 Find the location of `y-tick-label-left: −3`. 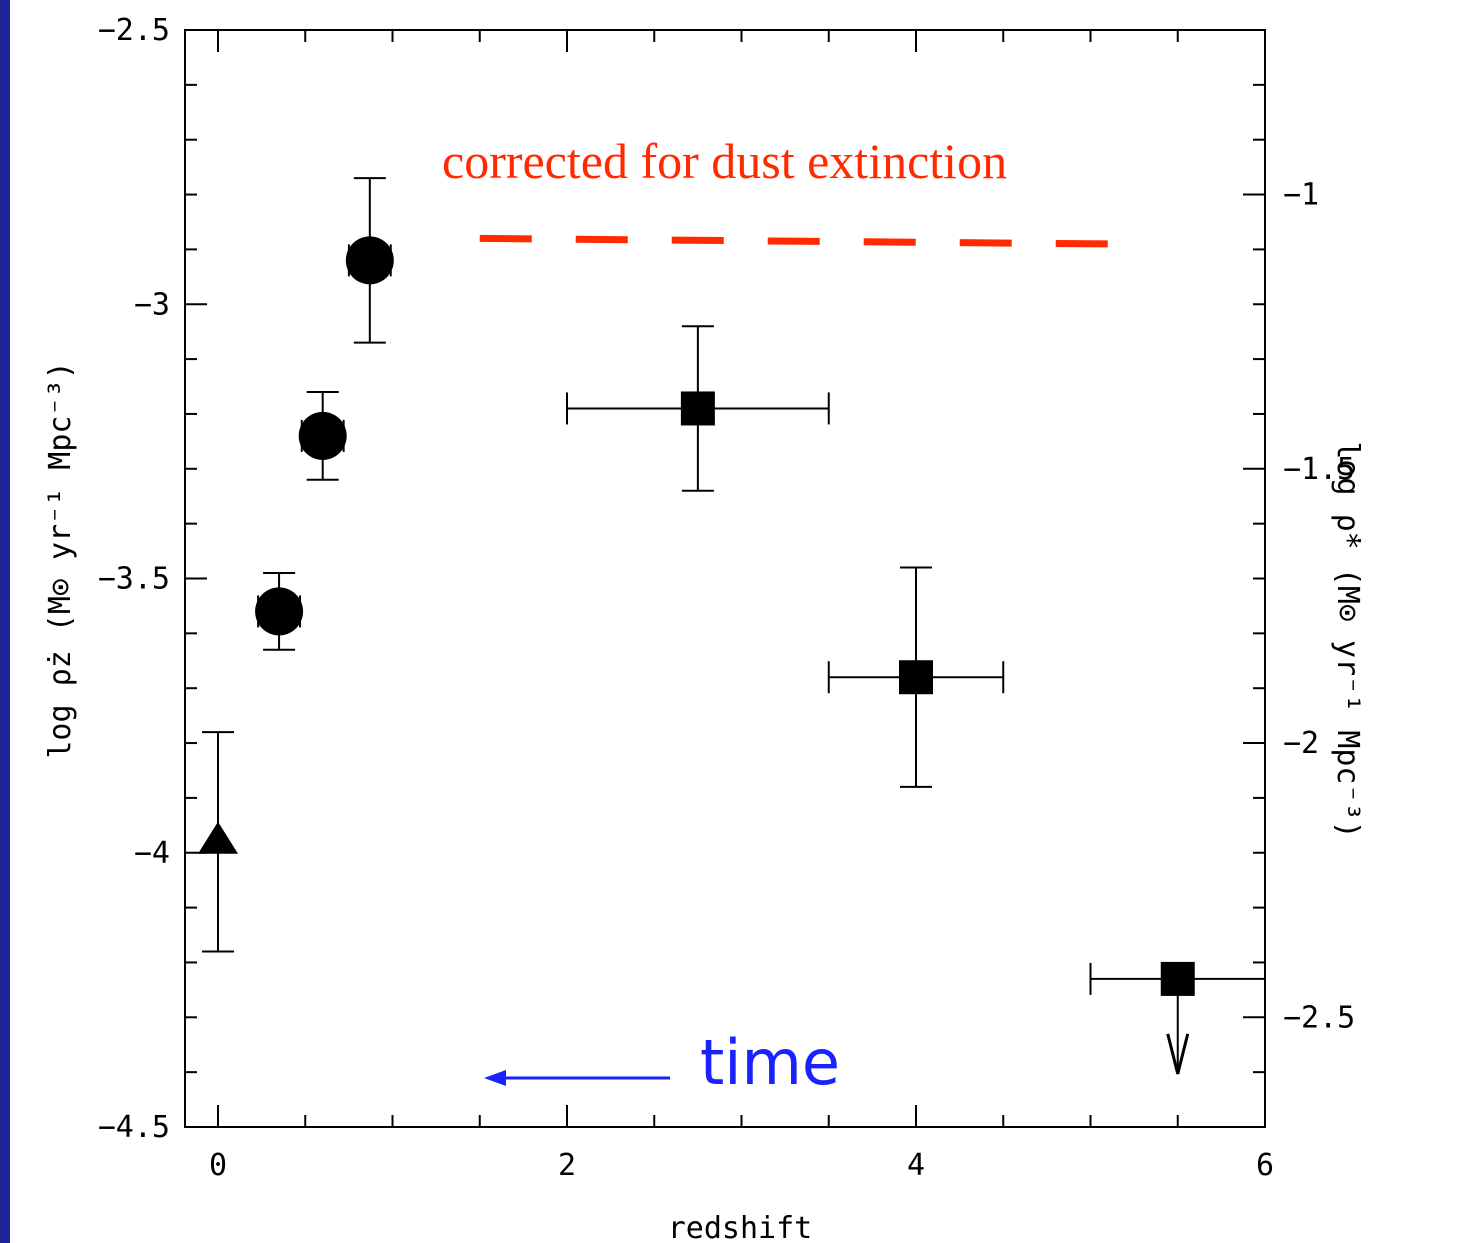

y-tick-label-left: −3 is located at coordinates (152, 304).